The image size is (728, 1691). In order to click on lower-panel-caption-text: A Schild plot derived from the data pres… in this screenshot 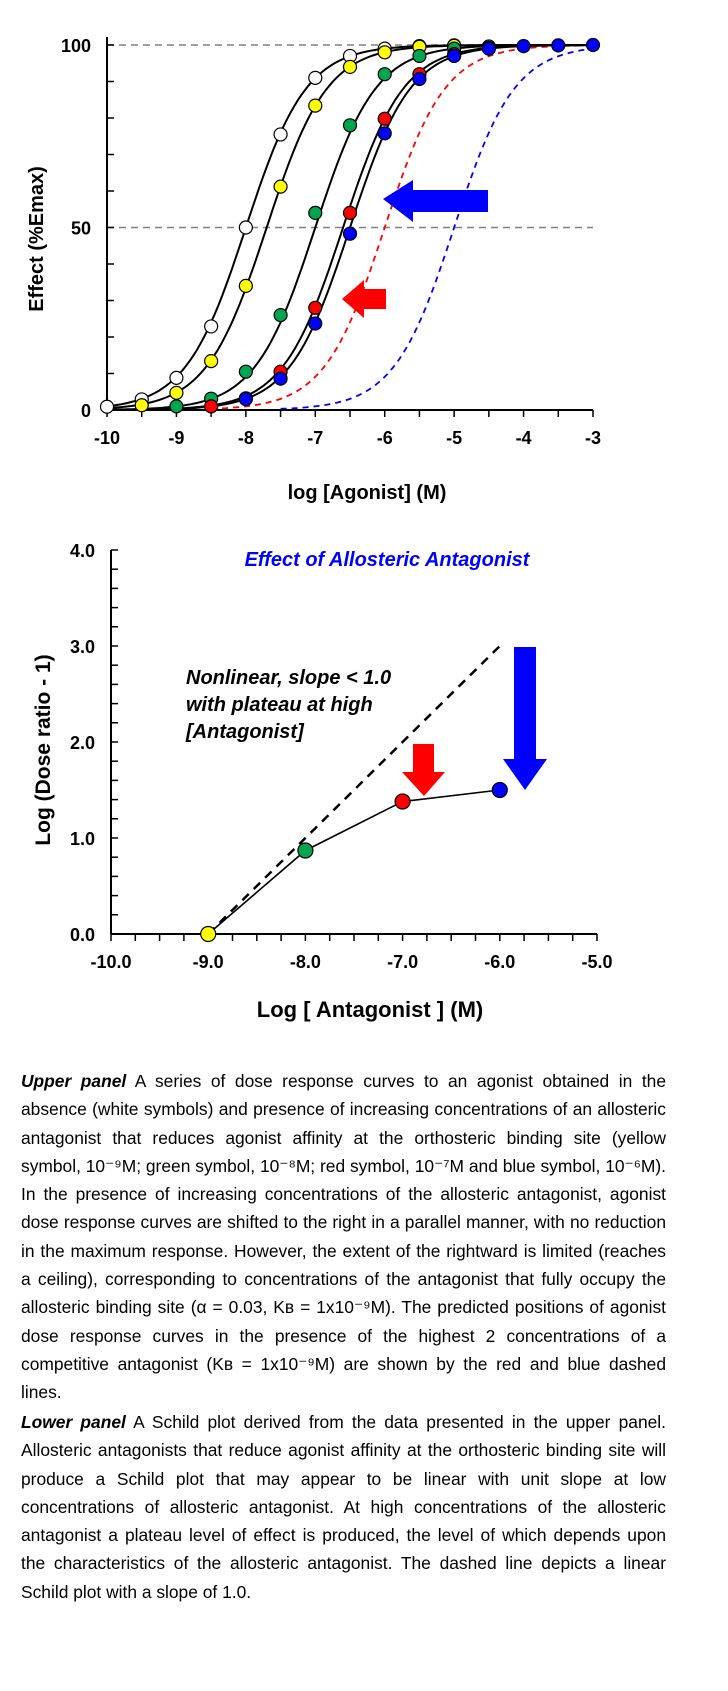, I will do `click(343, 1507)`.